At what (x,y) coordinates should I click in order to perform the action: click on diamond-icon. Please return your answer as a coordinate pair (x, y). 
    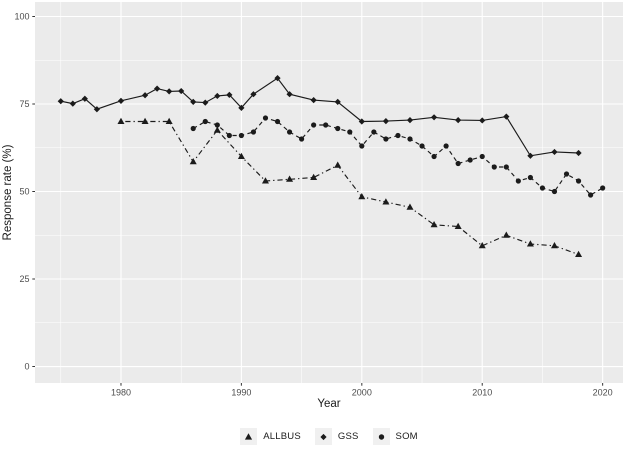
    Looking at the image, I should click on (323, 436).